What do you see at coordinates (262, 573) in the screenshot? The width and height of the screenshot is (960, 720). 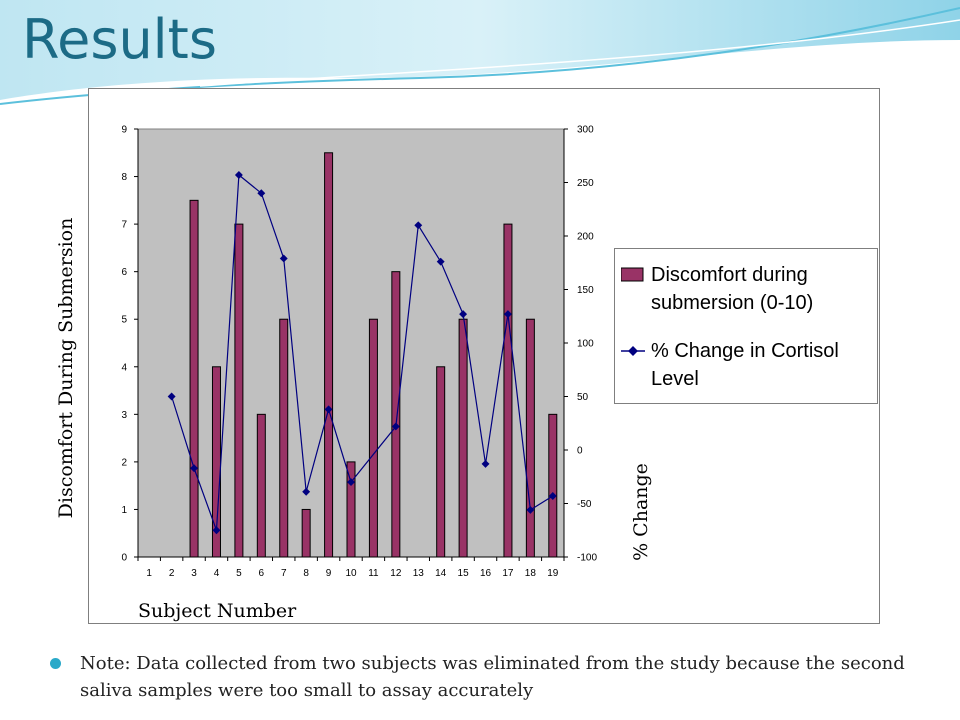 I see `x-tick-label: 6` at bounding box center [262, 573].